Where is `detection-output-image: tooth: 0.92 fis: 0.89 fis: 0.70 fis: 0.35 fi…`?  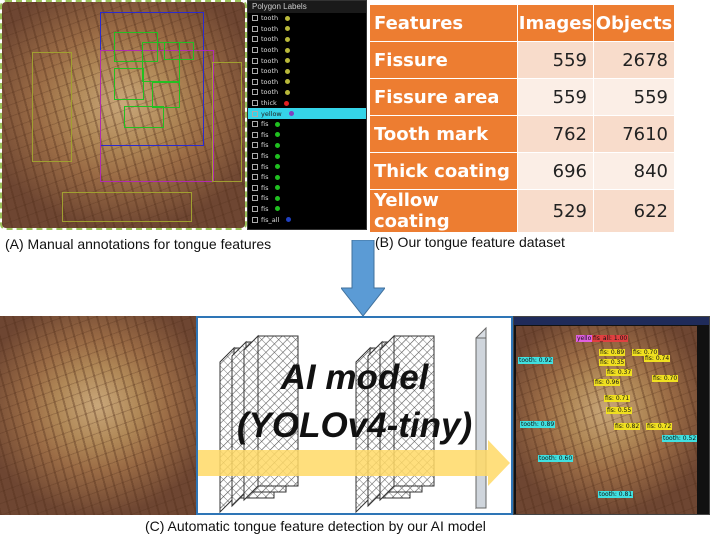
detection-output-image: tooth: 0.92 fis: 0.89 fis: 0.70 fis: 0.35 fi… is located at coordinates (611, 415).